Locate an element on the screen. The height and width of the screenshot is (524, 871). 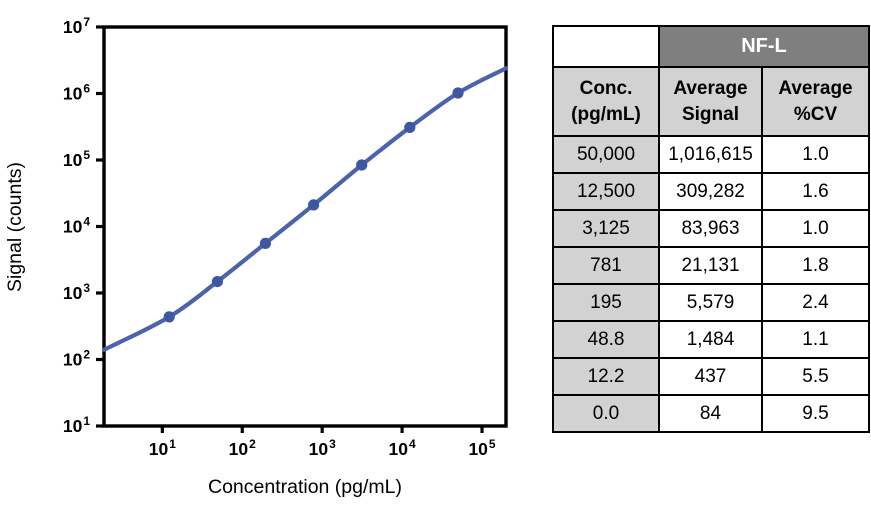
table-row: 3,125 83,963 1.0 is located at coordinates (711, 228).